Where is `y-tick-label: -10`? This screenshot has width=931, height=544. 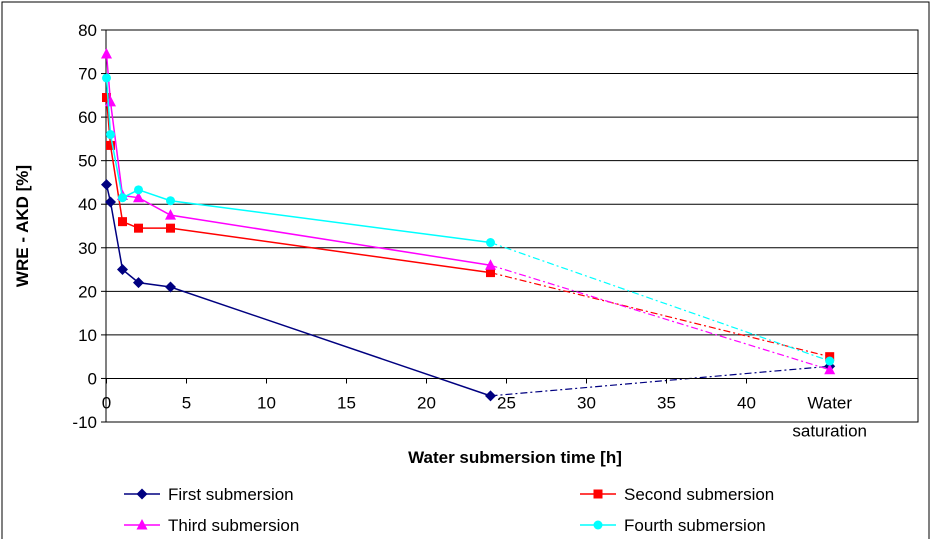 y-tick-label: -10 is located at coordinates (84, 422).